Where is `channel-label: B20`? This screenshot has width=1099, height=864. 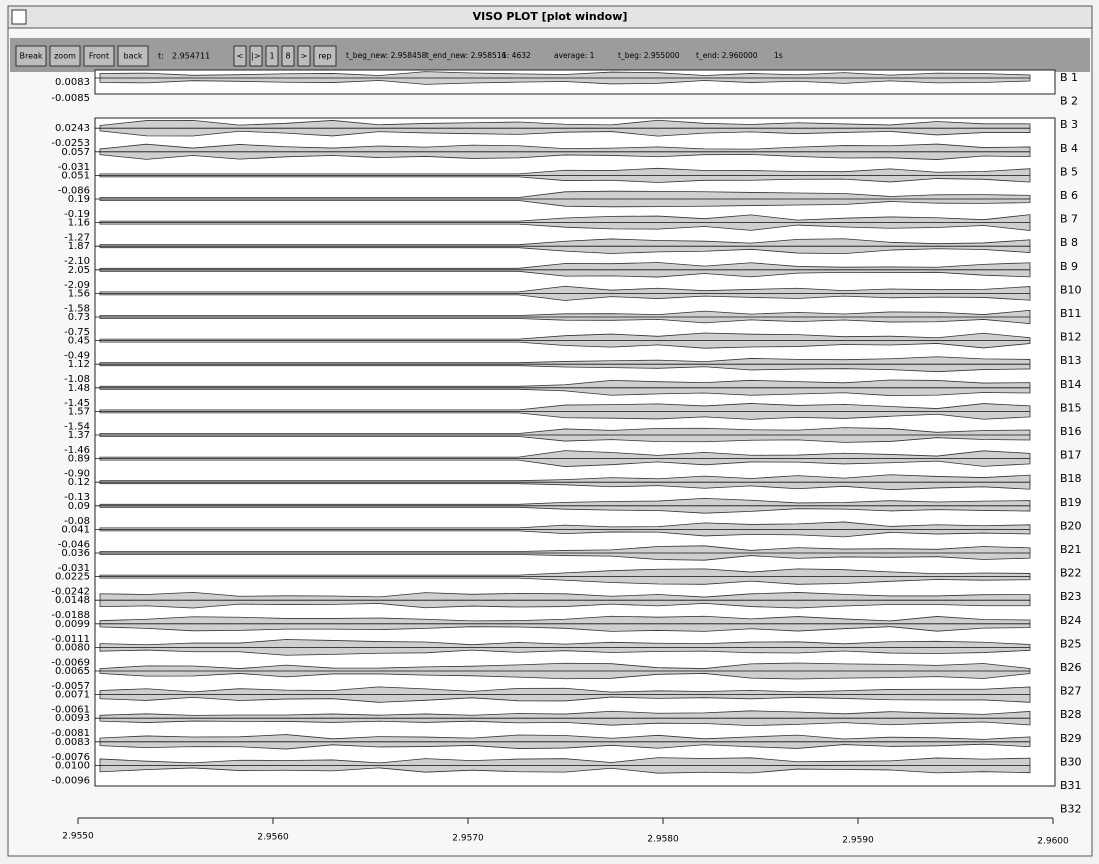 channel-label: B20 is located at coordinates (1071, 525).